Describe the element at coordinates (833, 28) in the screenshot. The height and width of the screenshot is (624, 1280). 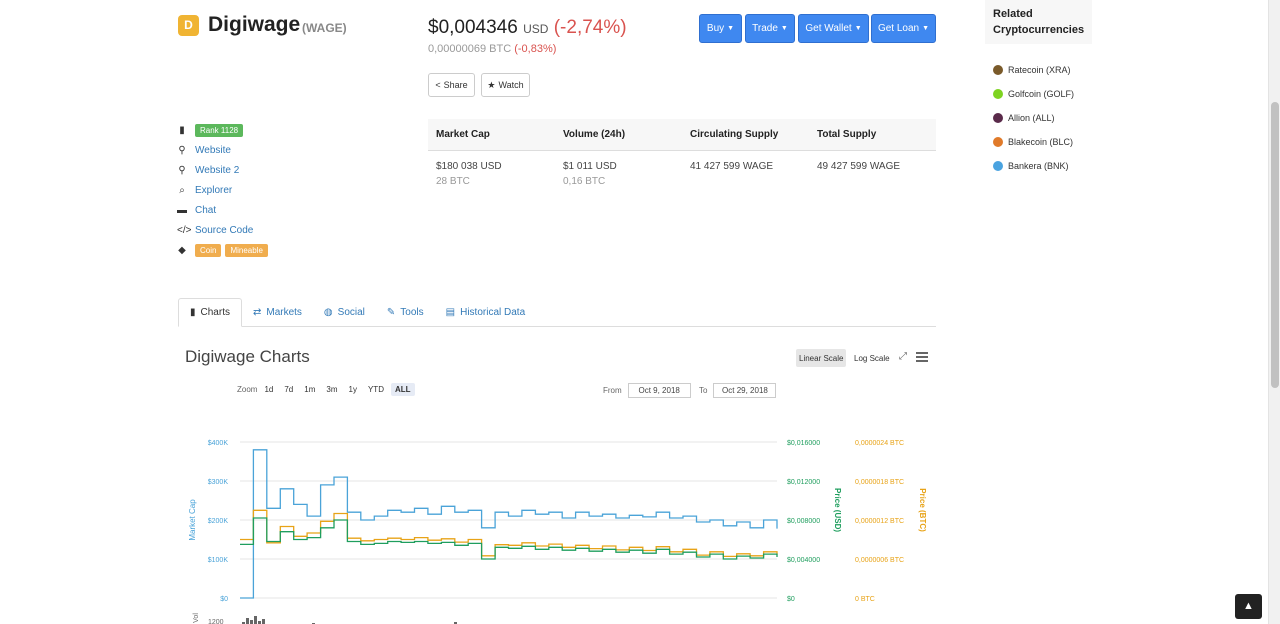
I see `get-wallet-button: Get Wallet ▼` at that location.